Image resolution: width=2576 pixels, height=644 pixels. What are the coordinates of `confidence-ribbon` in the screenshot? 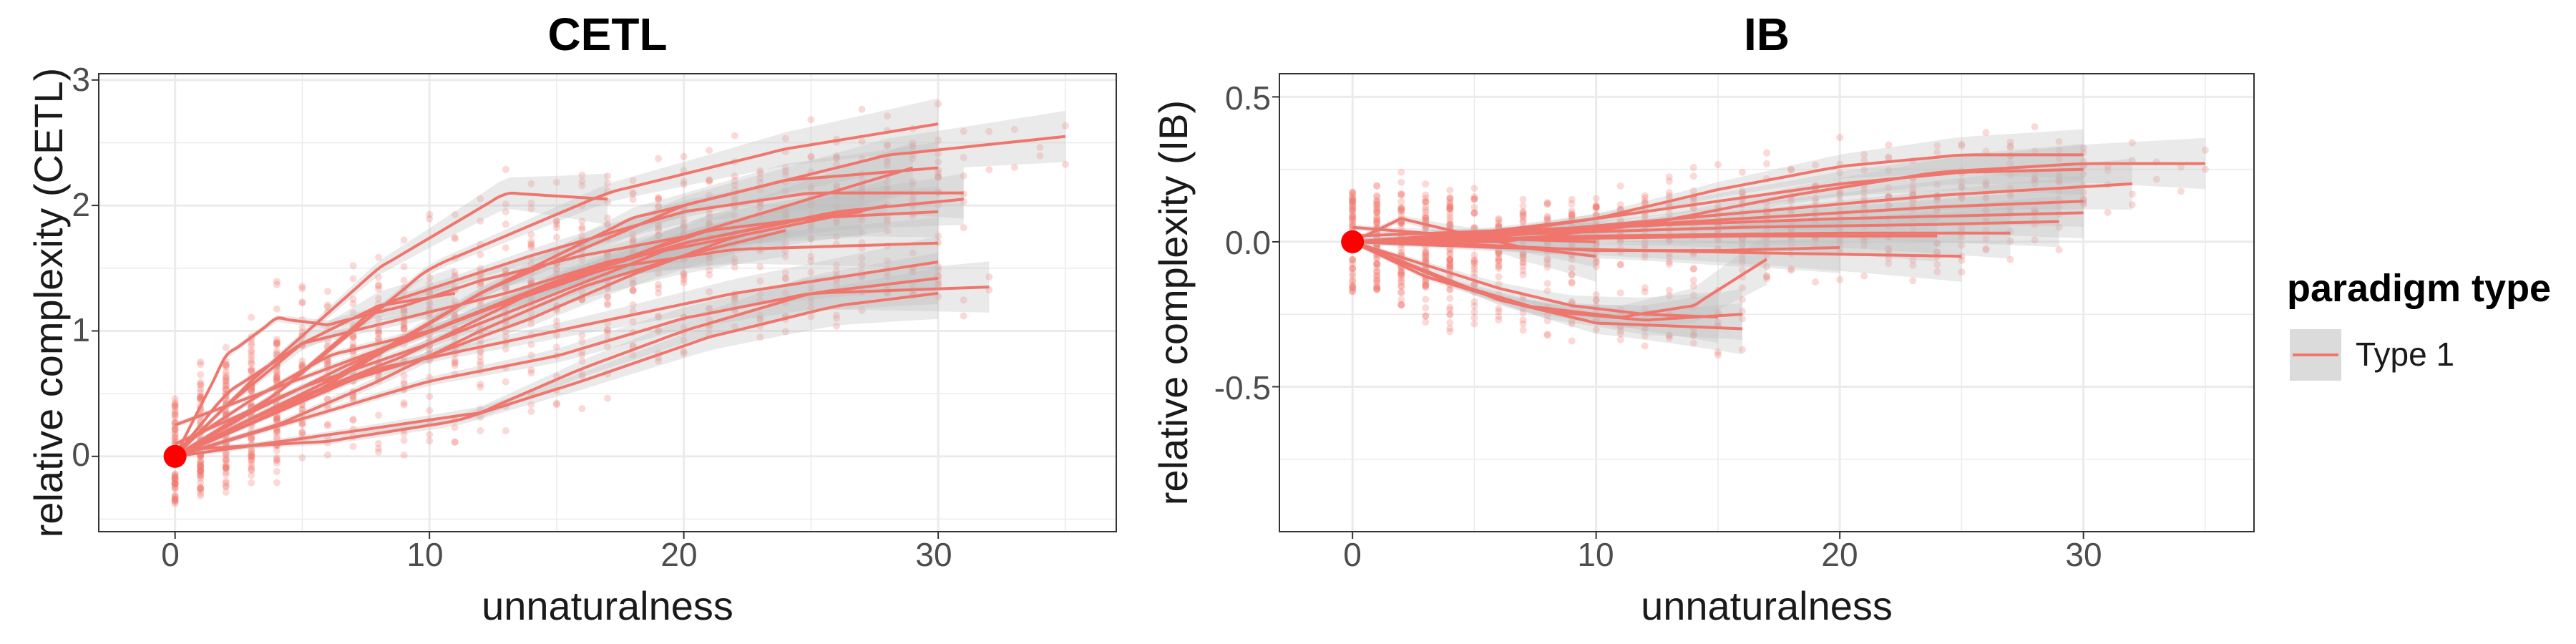 It's located at (569, 313).